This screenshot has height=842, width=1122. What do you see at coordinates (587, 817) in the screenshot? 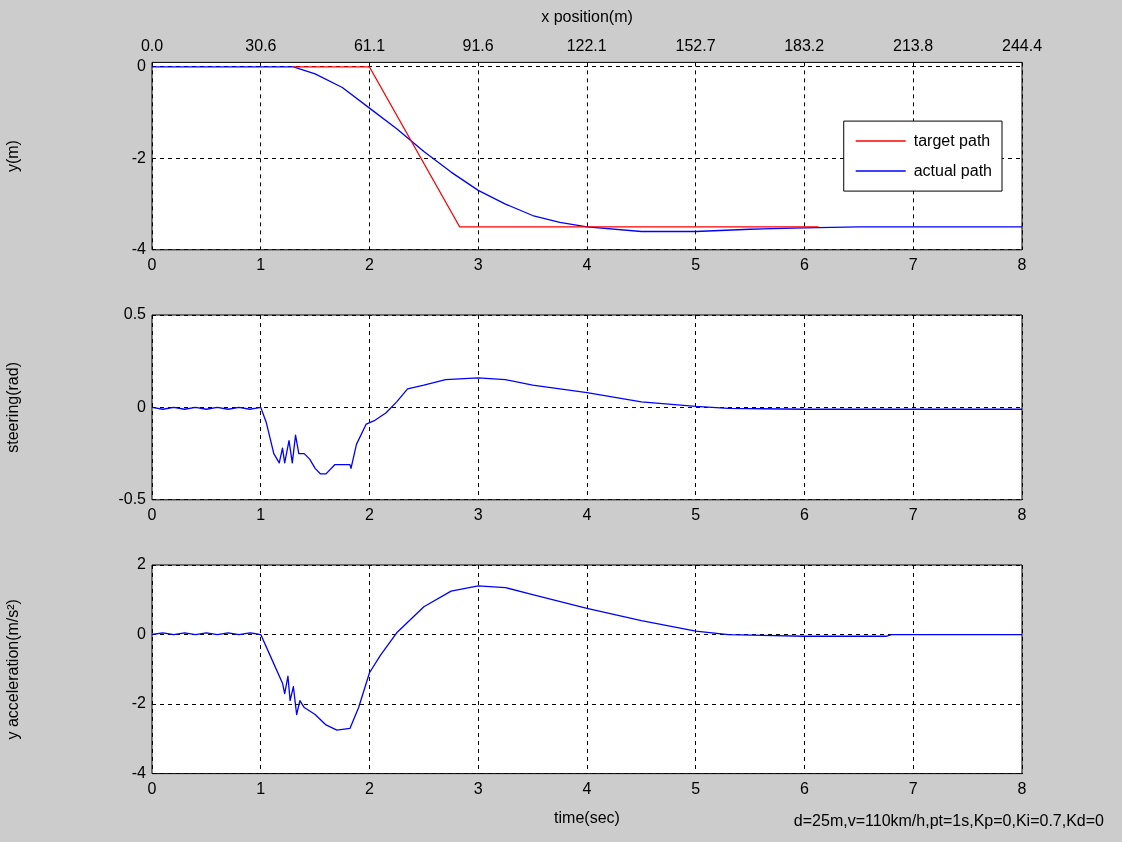
I see `x-axis-title: time(sec)` at bounding box center [587, 817].